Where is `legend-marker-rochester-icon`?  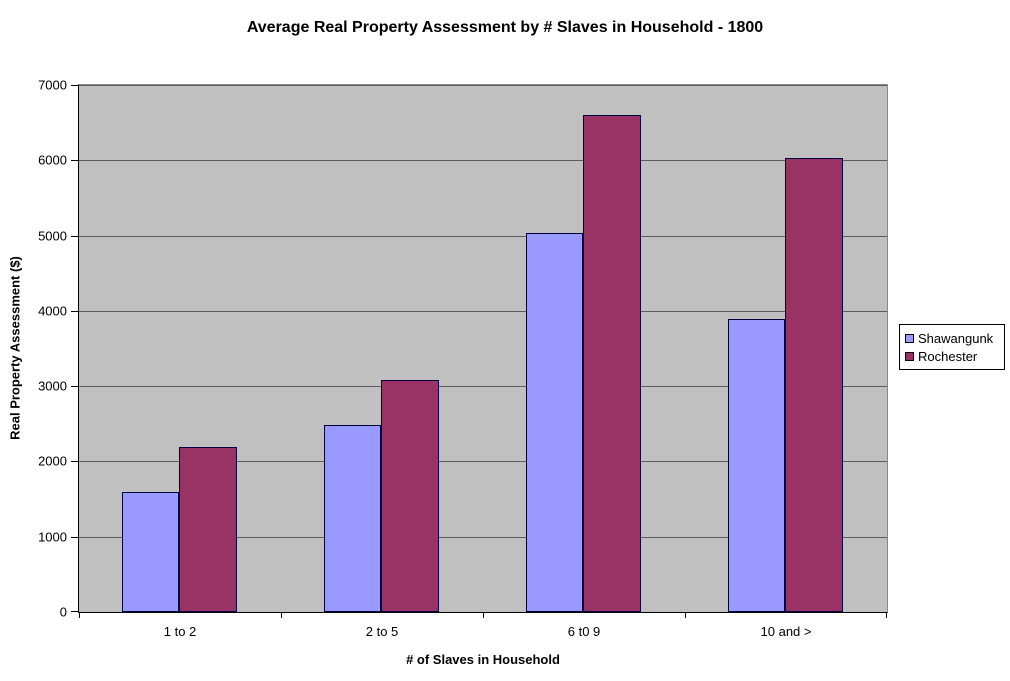 legend-marker-rochester-icon is located at coordinates (909, 356).